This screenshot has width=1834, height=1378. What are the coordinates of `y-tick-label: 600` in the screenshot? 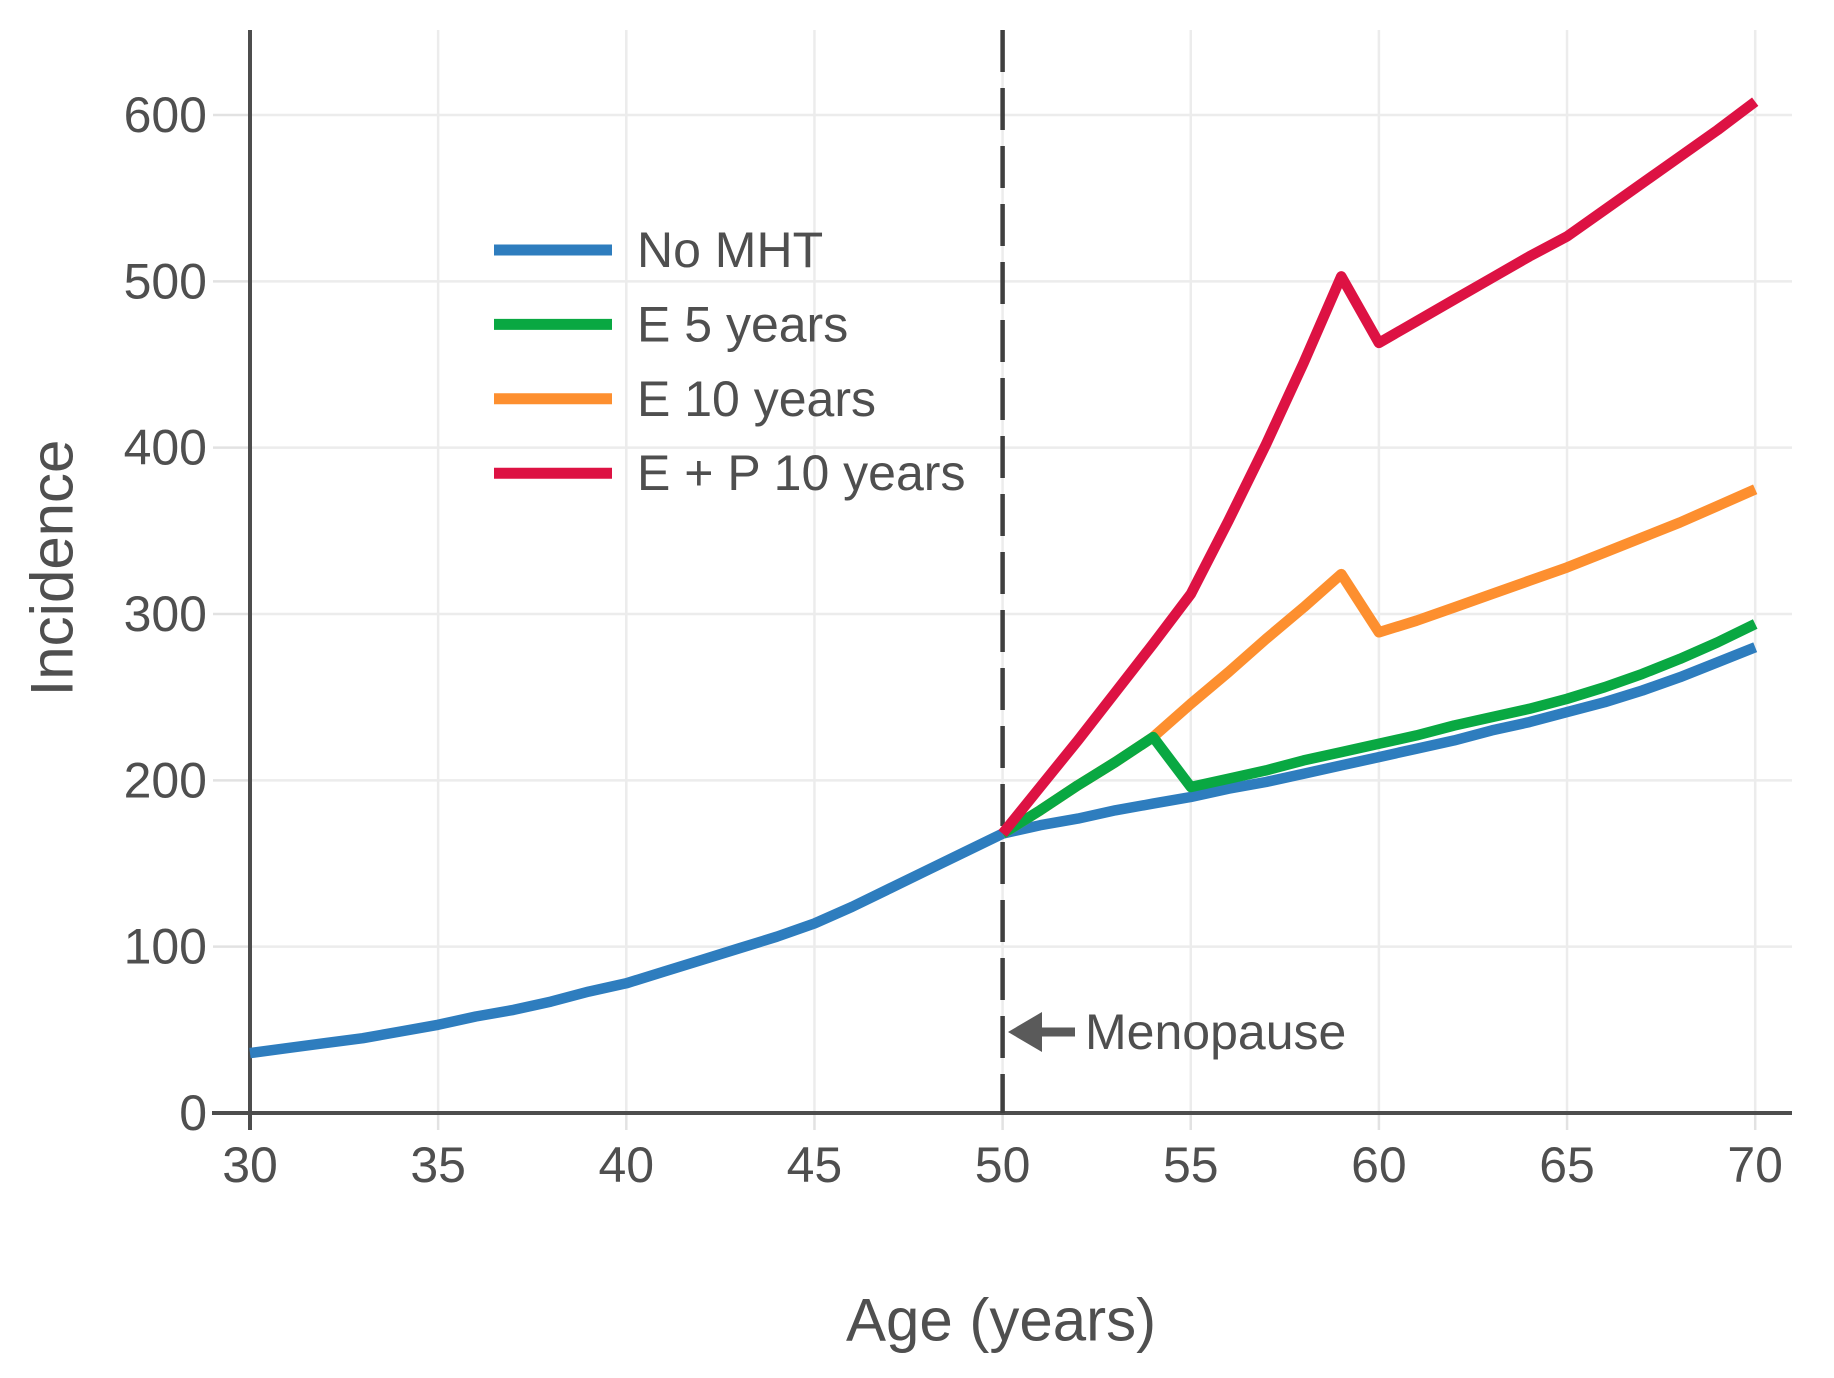 It's located at (165, 115).